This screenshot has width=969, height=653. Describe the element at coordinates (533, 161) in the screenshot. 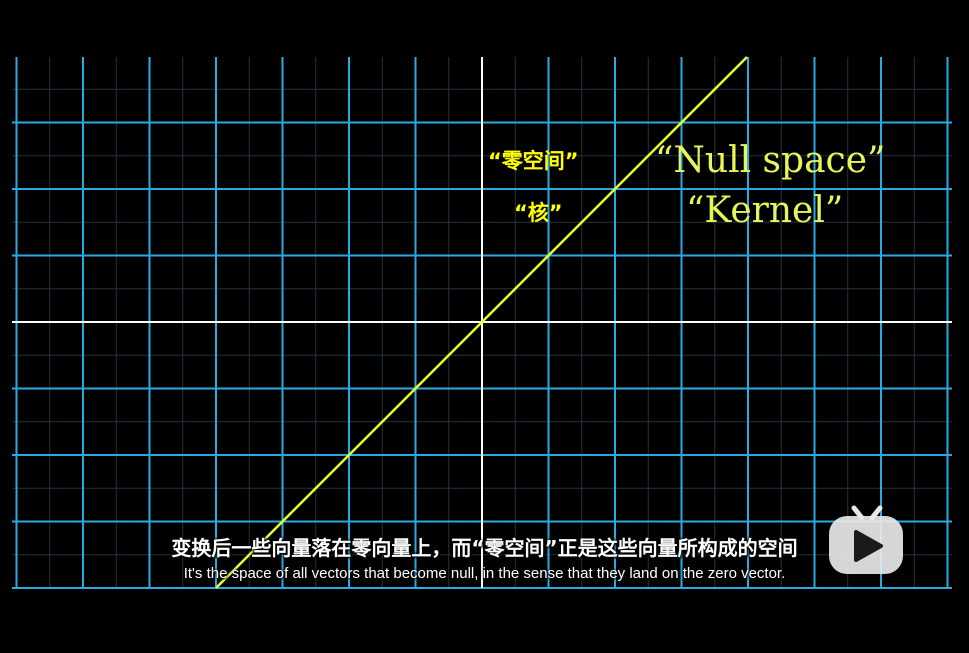

I see `null-space-label-cn: “零空间”` at that location.